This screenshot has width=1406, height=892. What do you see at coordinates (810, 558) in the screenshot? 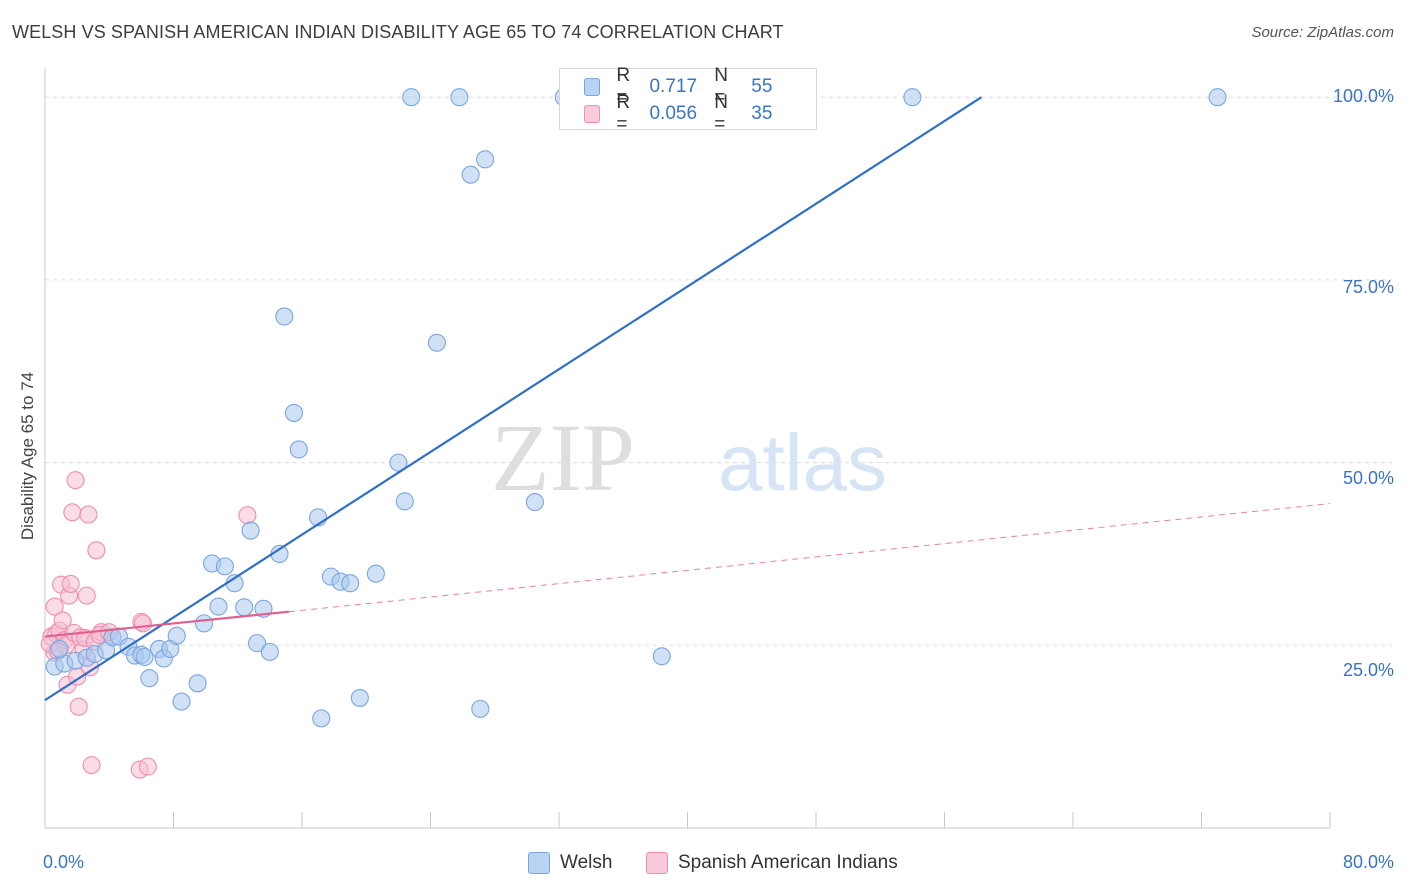
I see `trend-line-spanish-extension` at bounding box center [810, 558].